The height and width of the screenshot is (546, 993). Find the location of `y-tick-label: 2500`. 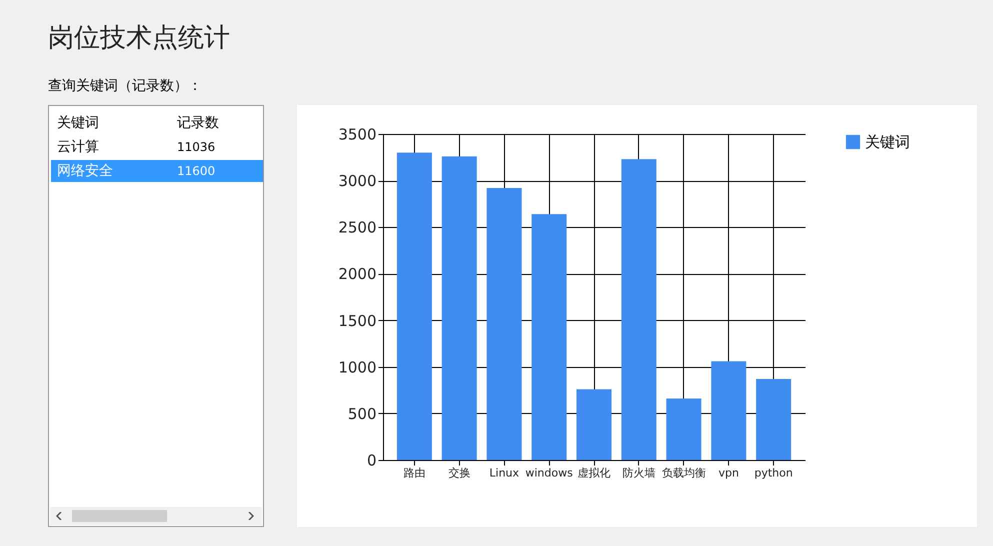

y-tick-label: 2500 is located at coordinates (357, 227).